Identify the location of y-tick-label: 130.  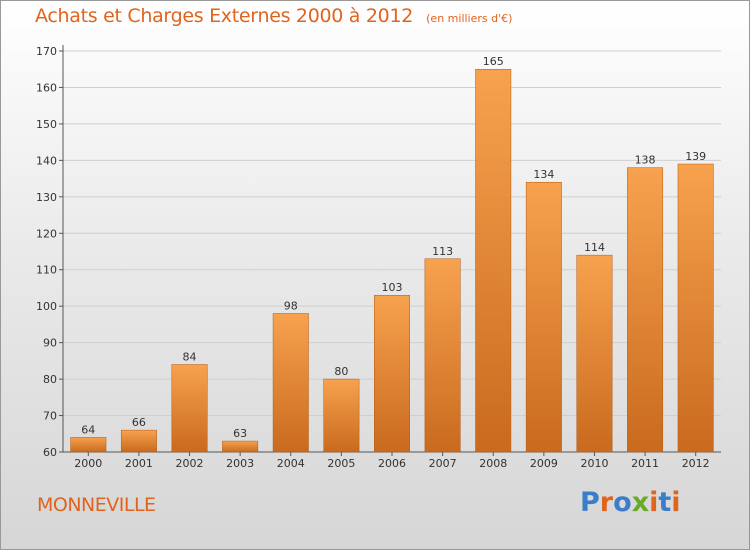
(46, 197).